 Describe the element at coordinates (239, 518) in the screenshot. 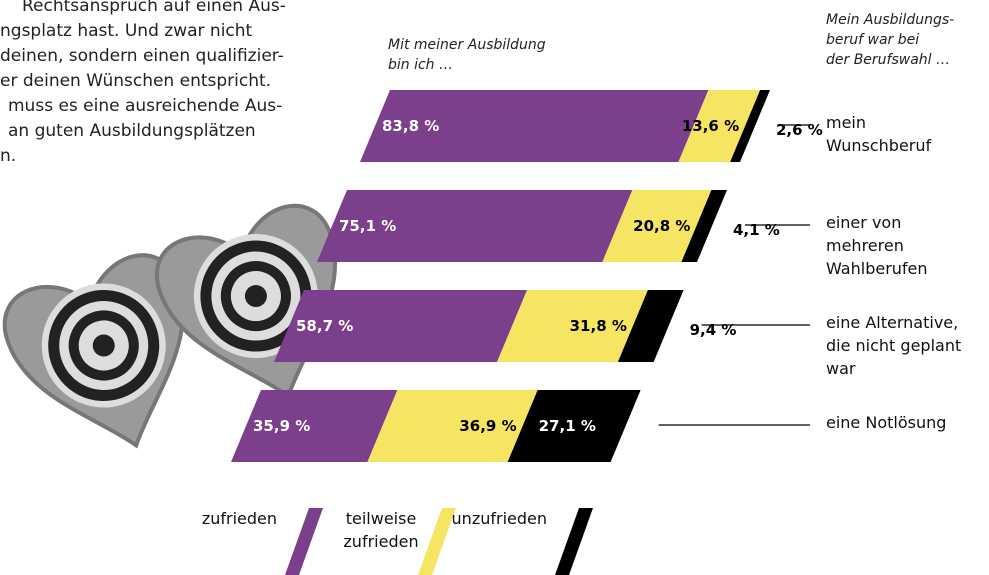

I see `legend-label: zufrieden` at that location.